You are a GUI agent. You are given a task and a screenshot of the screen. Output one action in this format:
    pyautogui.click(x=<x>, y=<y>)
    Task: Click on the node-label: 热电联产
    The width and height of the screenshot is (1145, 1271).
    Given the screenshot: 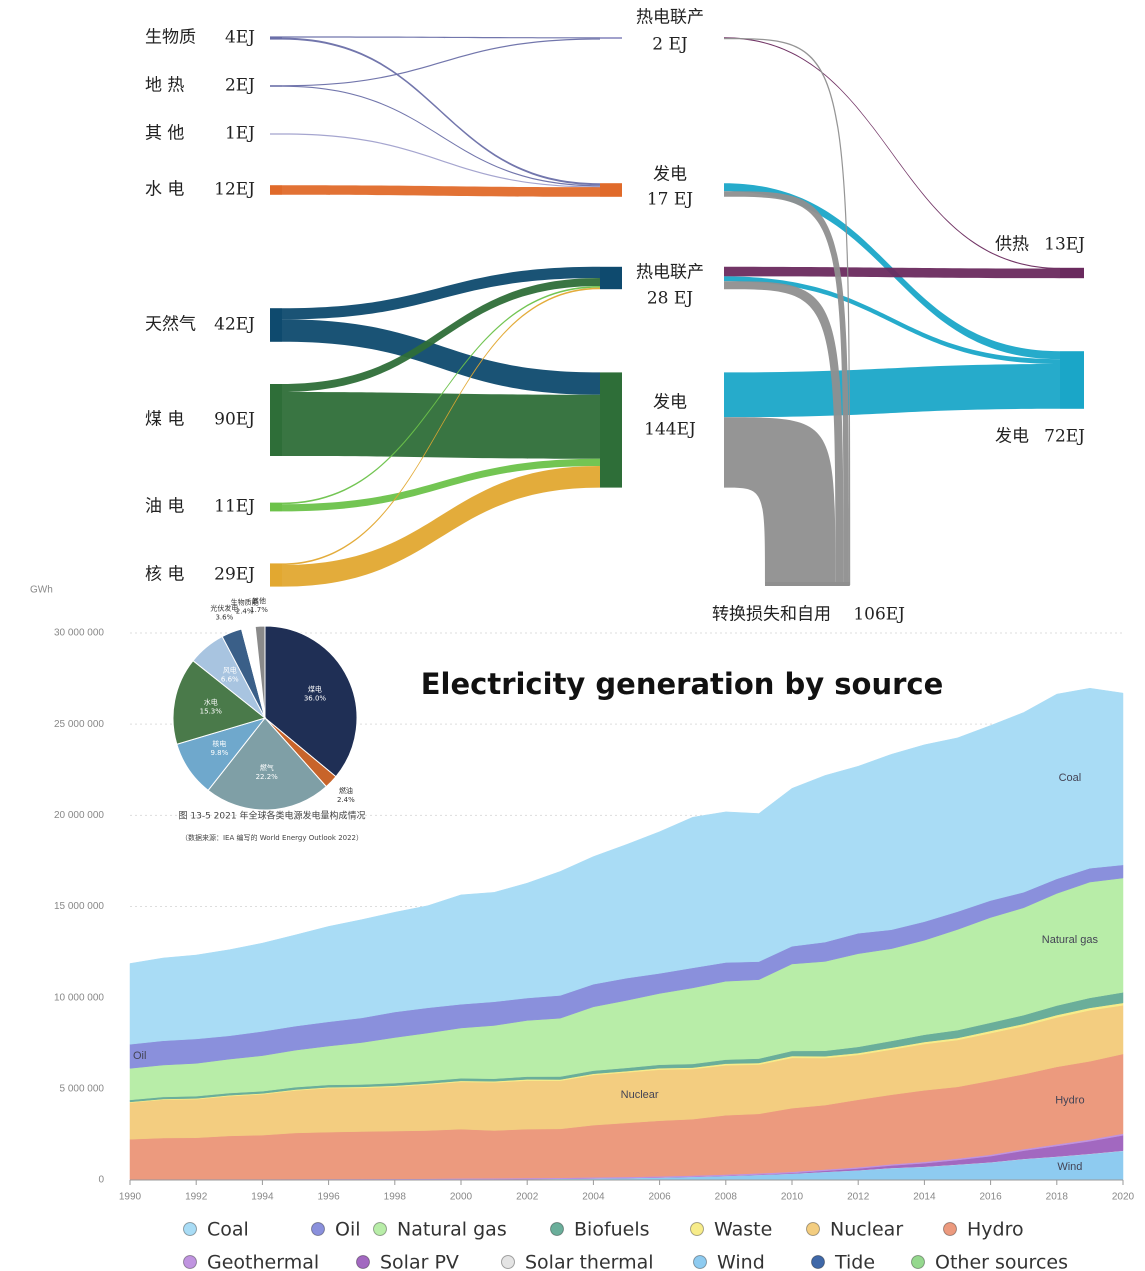 What is the action you would take?
    pyautogui.click(x=670, y=18)
    